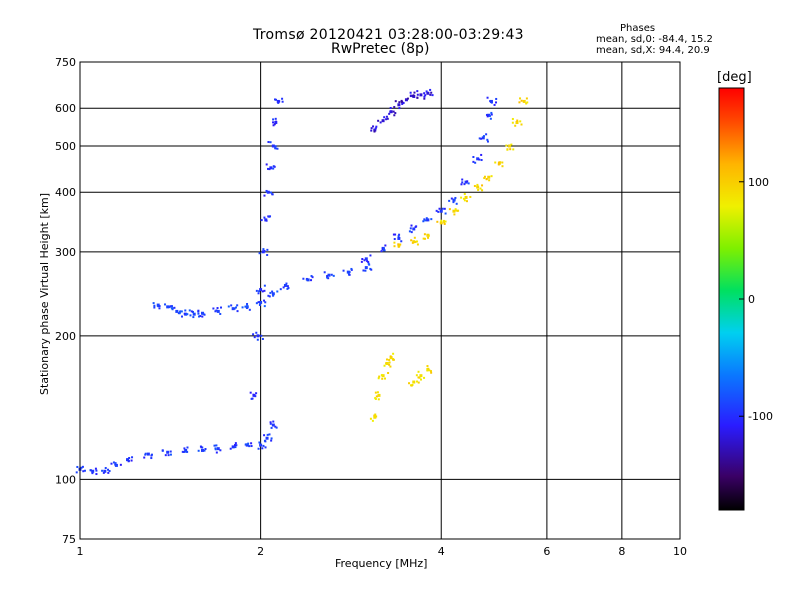 This screenshot has height=600, width=800. What do you see at coordinates (441, 551) in the screenshot?
I see `x-tick-label: 4` at bounding box center [441, 551].